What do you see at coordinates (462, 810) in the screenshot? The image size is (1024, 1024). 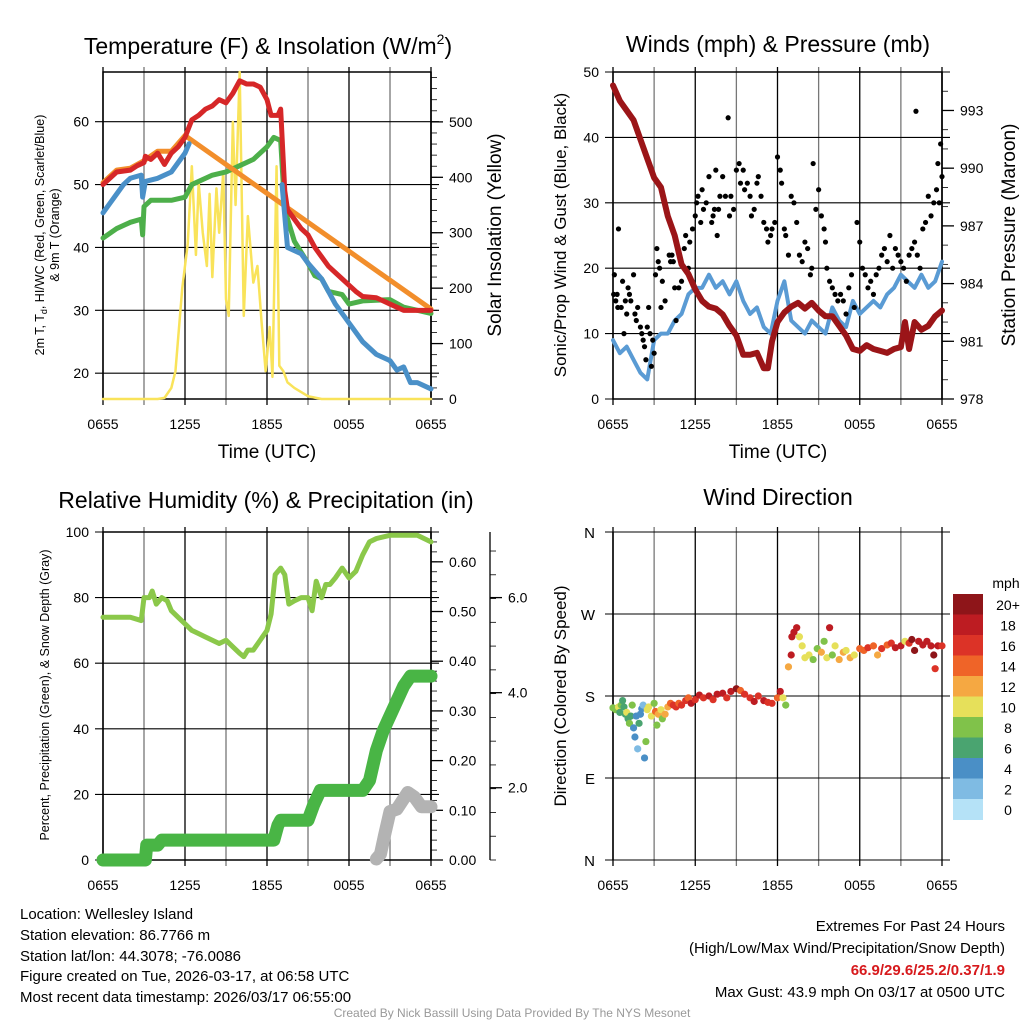 I see `precip-y-tick-label: 0.10` at bounding box center [462, 810].